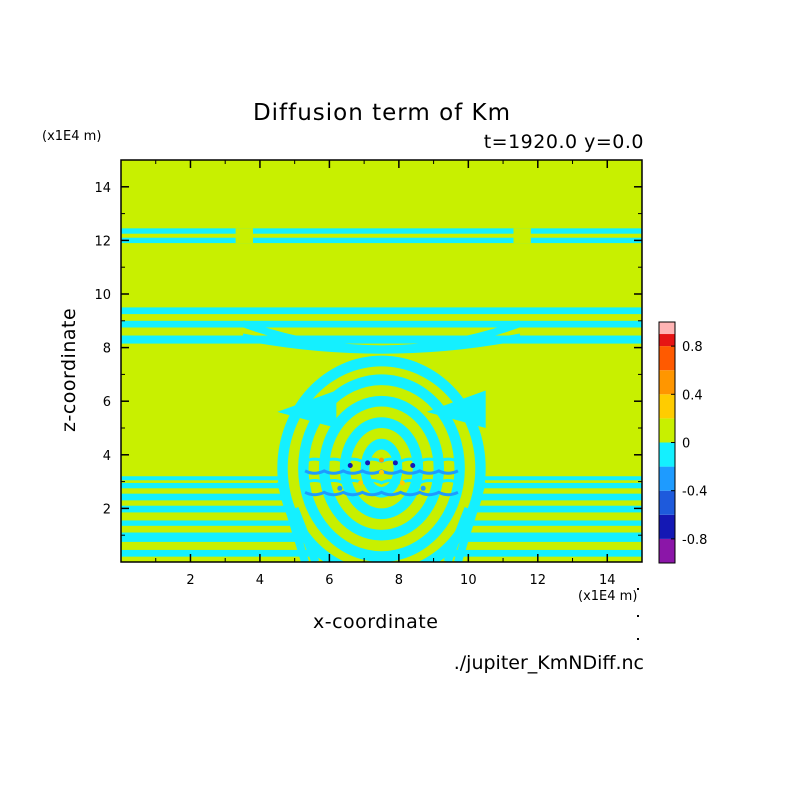 This screenshot has height=804, width=804. I want to click on x-axis-label: x-coordinate, so click(376, 622).